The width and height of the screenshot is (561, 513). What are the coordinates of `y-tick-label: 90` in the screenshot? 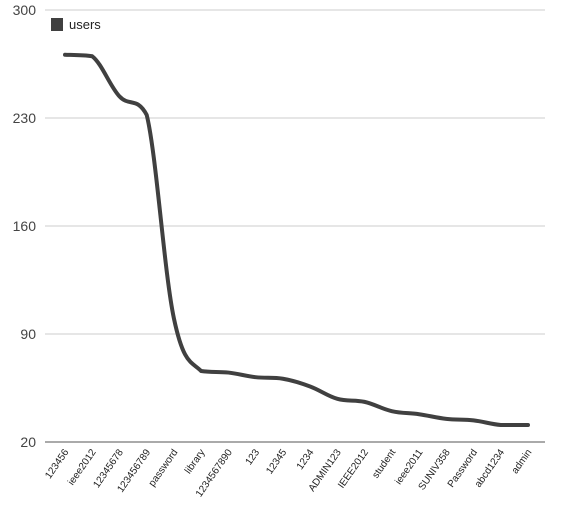 It's located at (28, 334).